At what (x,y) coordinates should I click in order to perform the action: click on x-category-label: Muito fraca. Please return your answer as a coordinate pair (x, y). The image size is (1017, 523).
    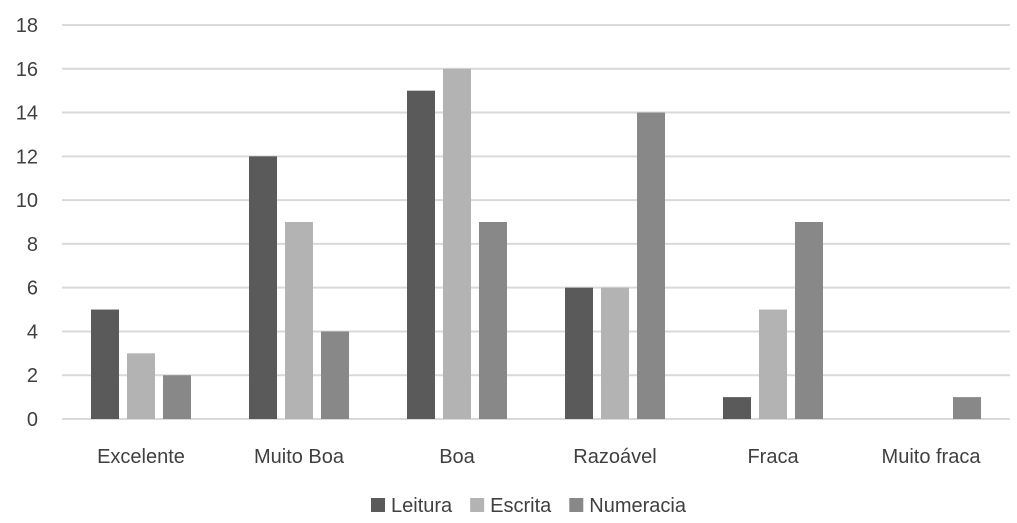
    Looking at the image, I should click on (932, 457).